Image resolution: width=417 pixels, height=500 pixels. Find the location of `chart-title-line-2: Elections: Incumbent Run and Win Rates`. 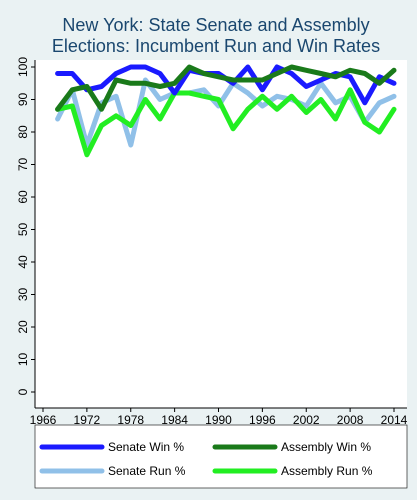

chart-title-line-2: Elections: Incumbent Run and Win Rates is located at coordinates (216, 46).